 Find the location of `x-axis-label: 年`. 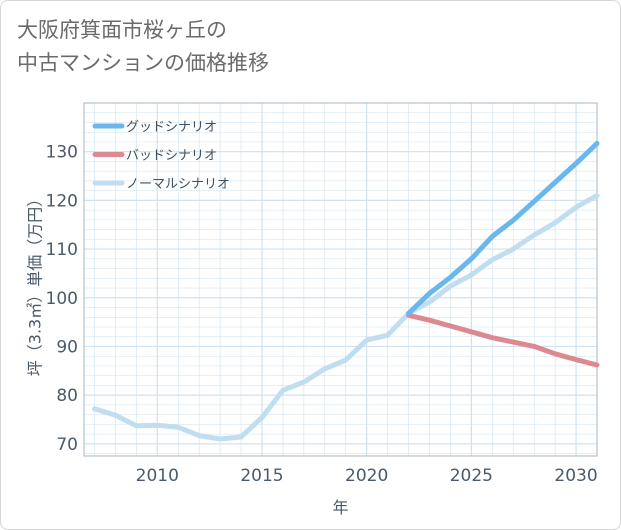

x-axis-label: 年 is located at coordinates (340, 507).